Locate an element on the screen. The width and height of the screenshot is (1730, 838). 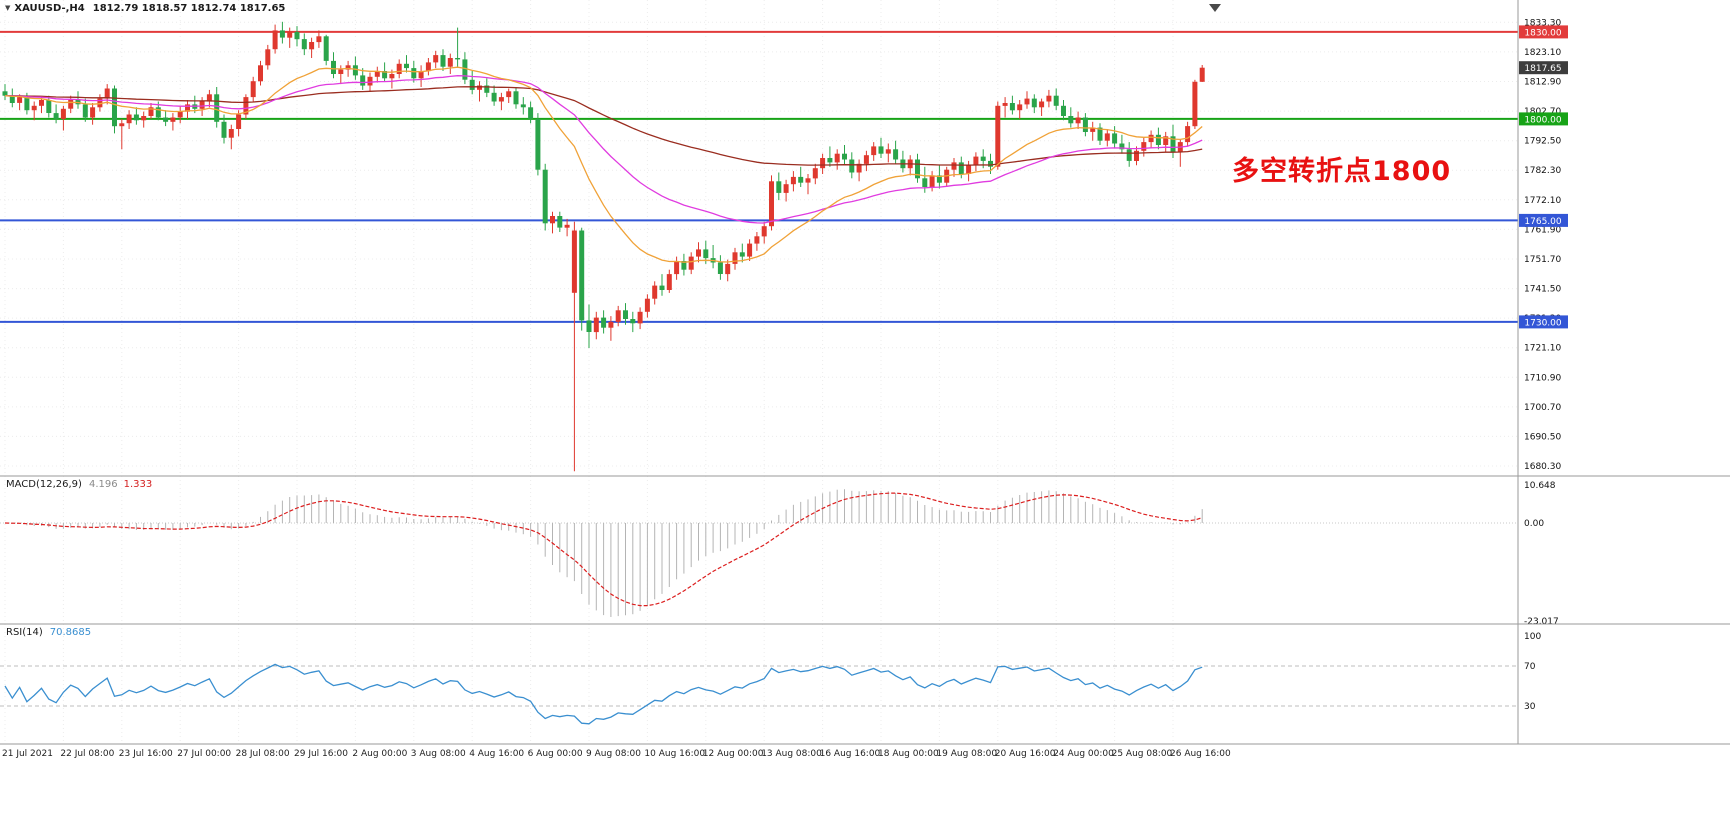
price-badge-label: 1765.00 is located at coordinates (1542, 222).